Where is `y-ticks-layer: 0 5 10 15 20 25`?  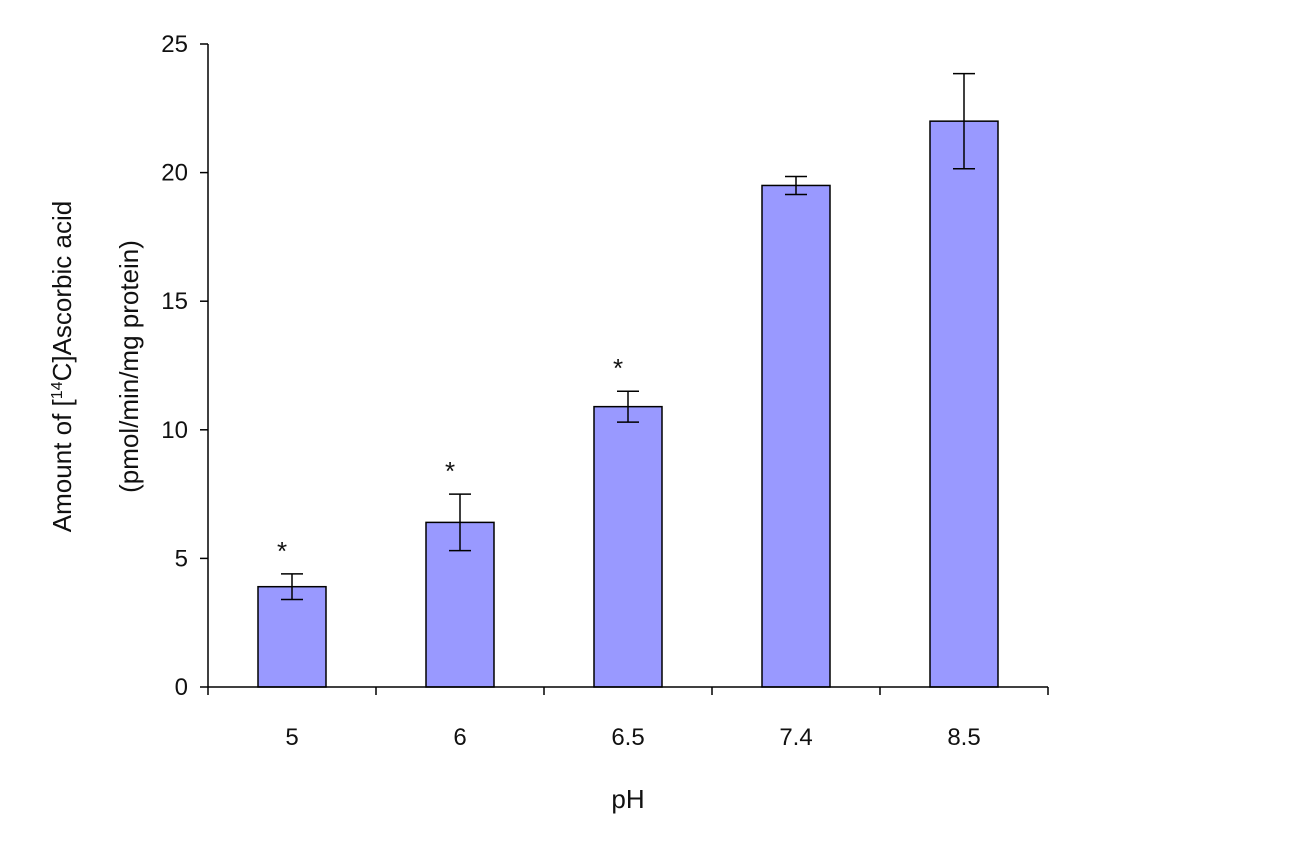
y-ticks-layer: 0 5 10 15 20 25 is located at coordinates (184, 366).